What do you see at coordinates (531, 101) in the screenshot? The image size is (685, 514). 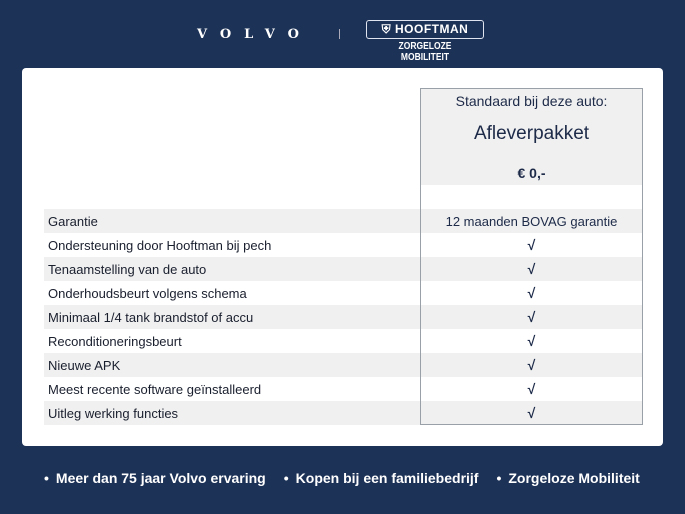 I see `column-subtitle: Standaard bij deze auto:` at bounding box center [531, 101].